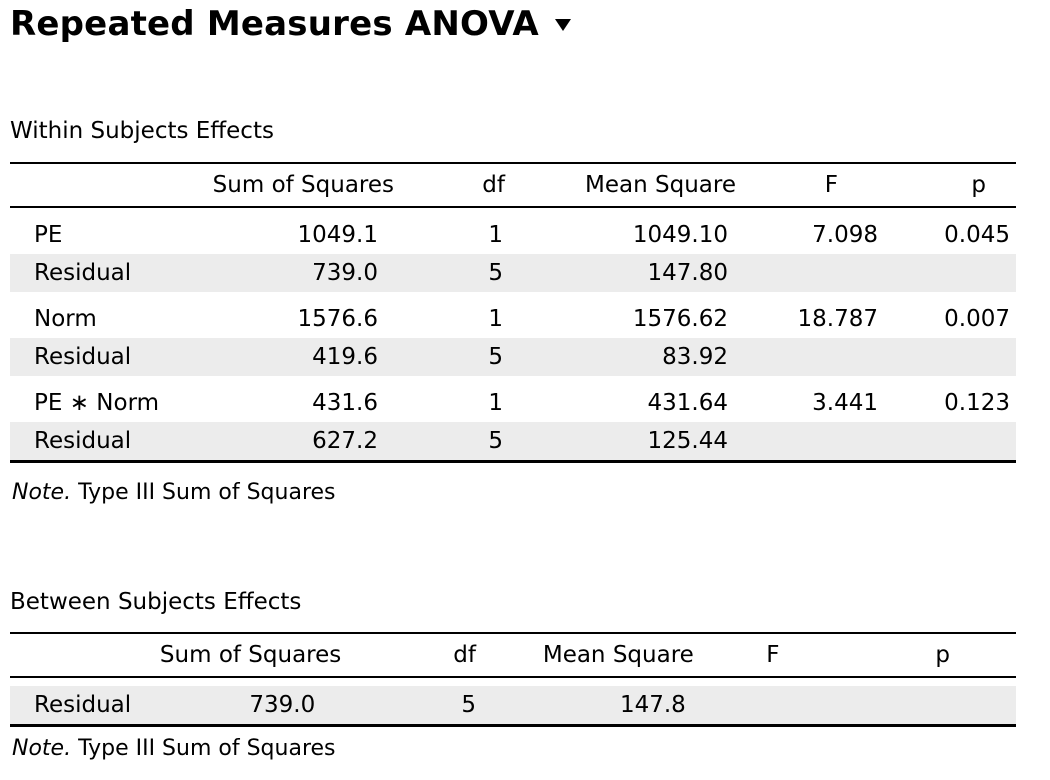  I want to click on cell-ss: 419.6, so click(269, 357).